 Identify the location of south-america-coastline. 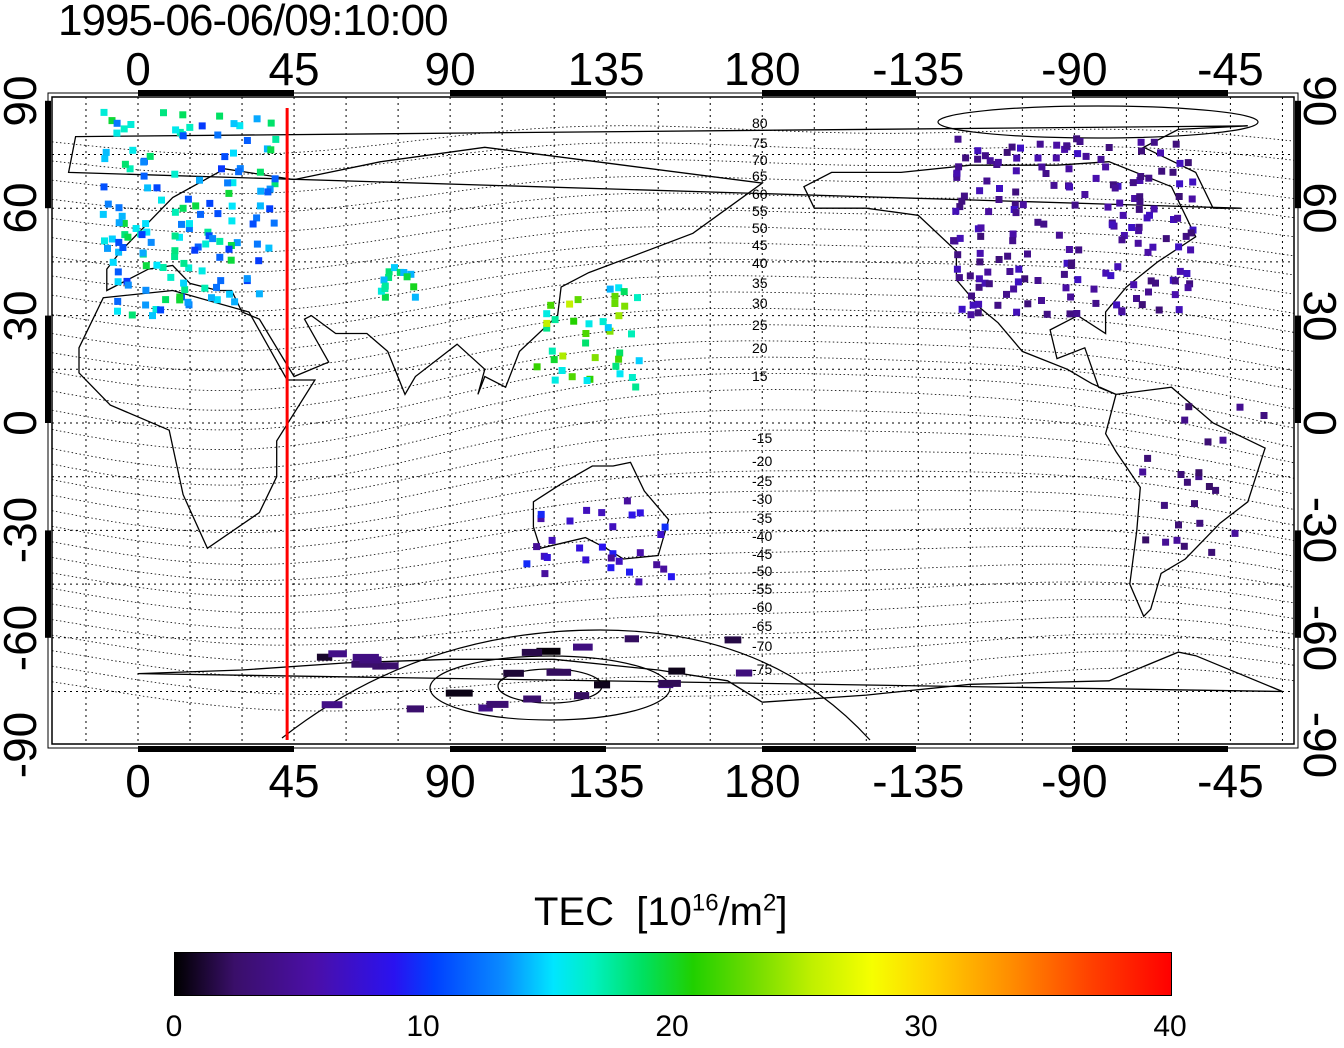
(1185, 502).